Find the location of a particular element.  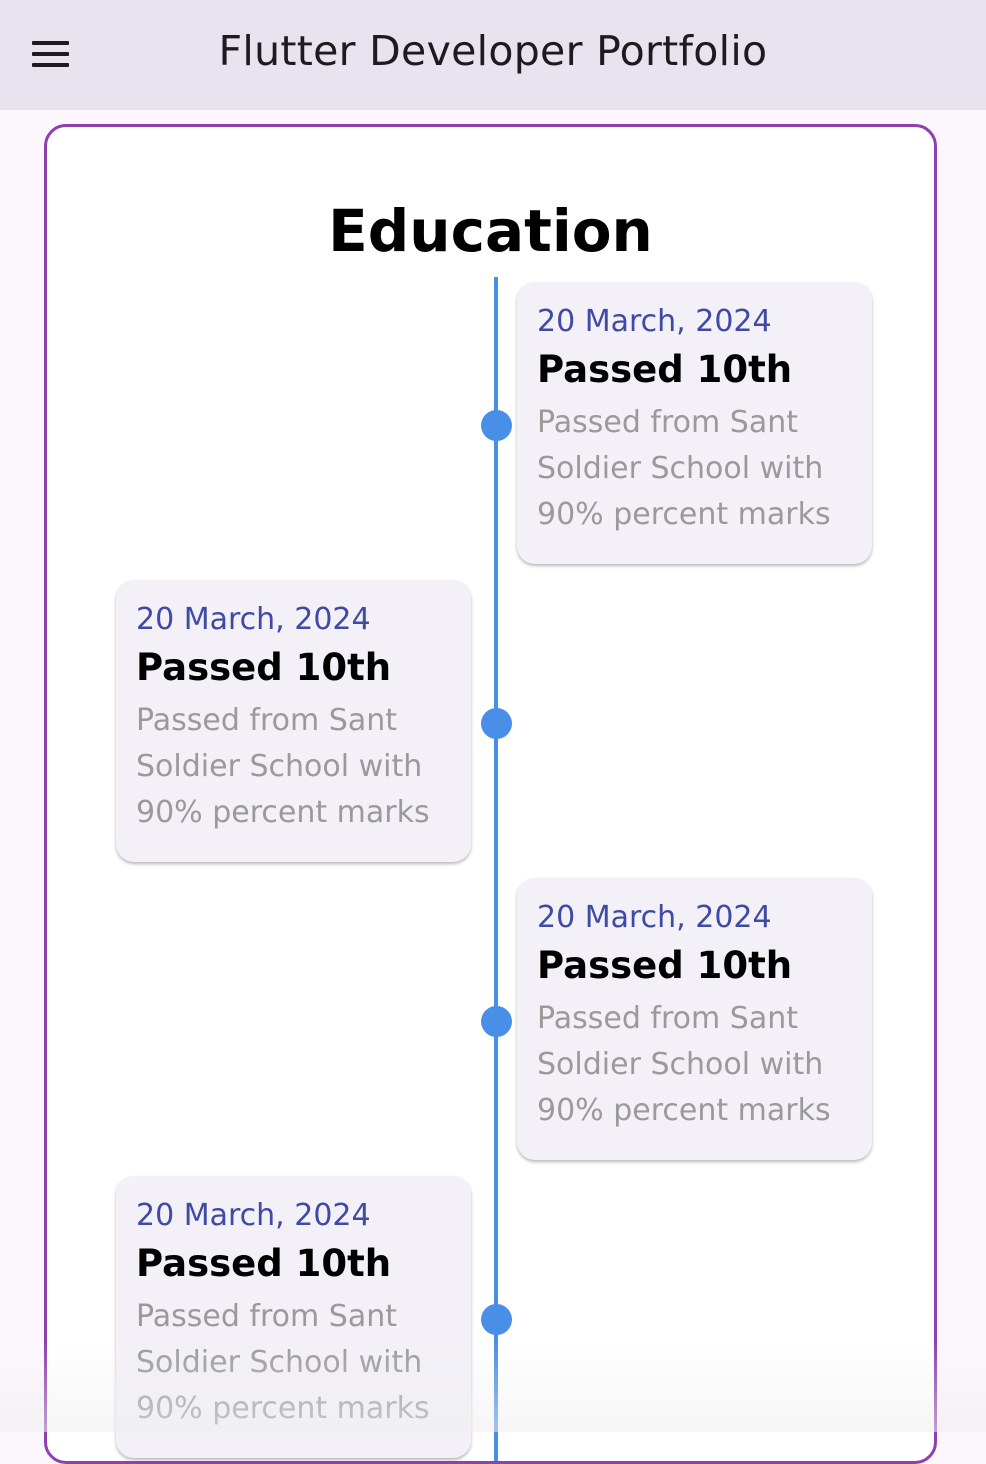

app-bar: Flutter Developer Portfolio is located at coordinates (493, 55).